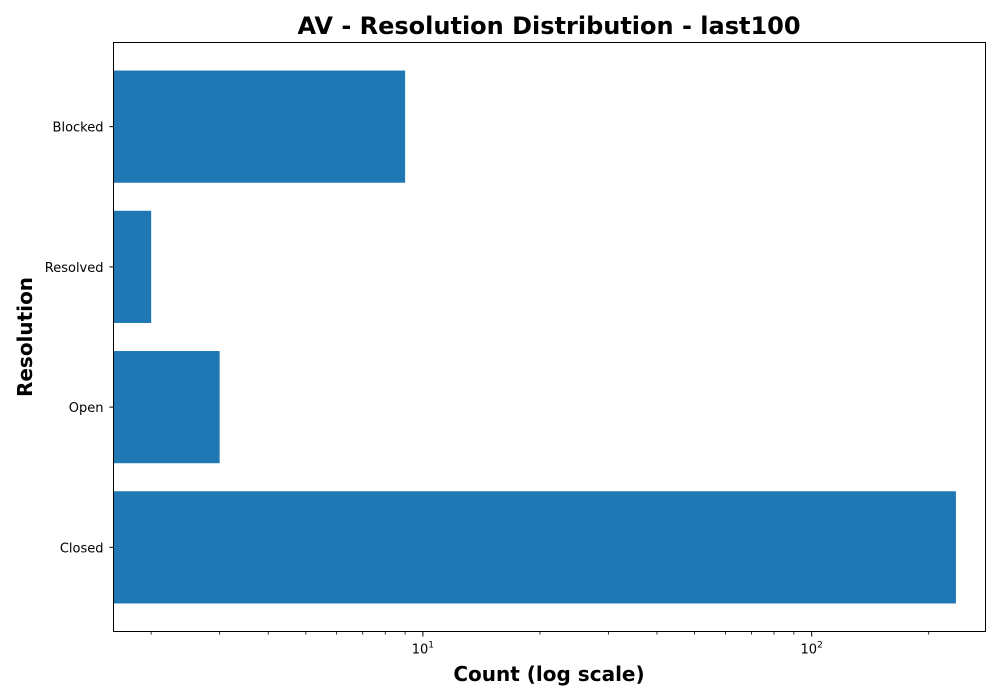 This screenshot has width=1000, height=700. I want to click on bar-resolved, so click(132, 266).